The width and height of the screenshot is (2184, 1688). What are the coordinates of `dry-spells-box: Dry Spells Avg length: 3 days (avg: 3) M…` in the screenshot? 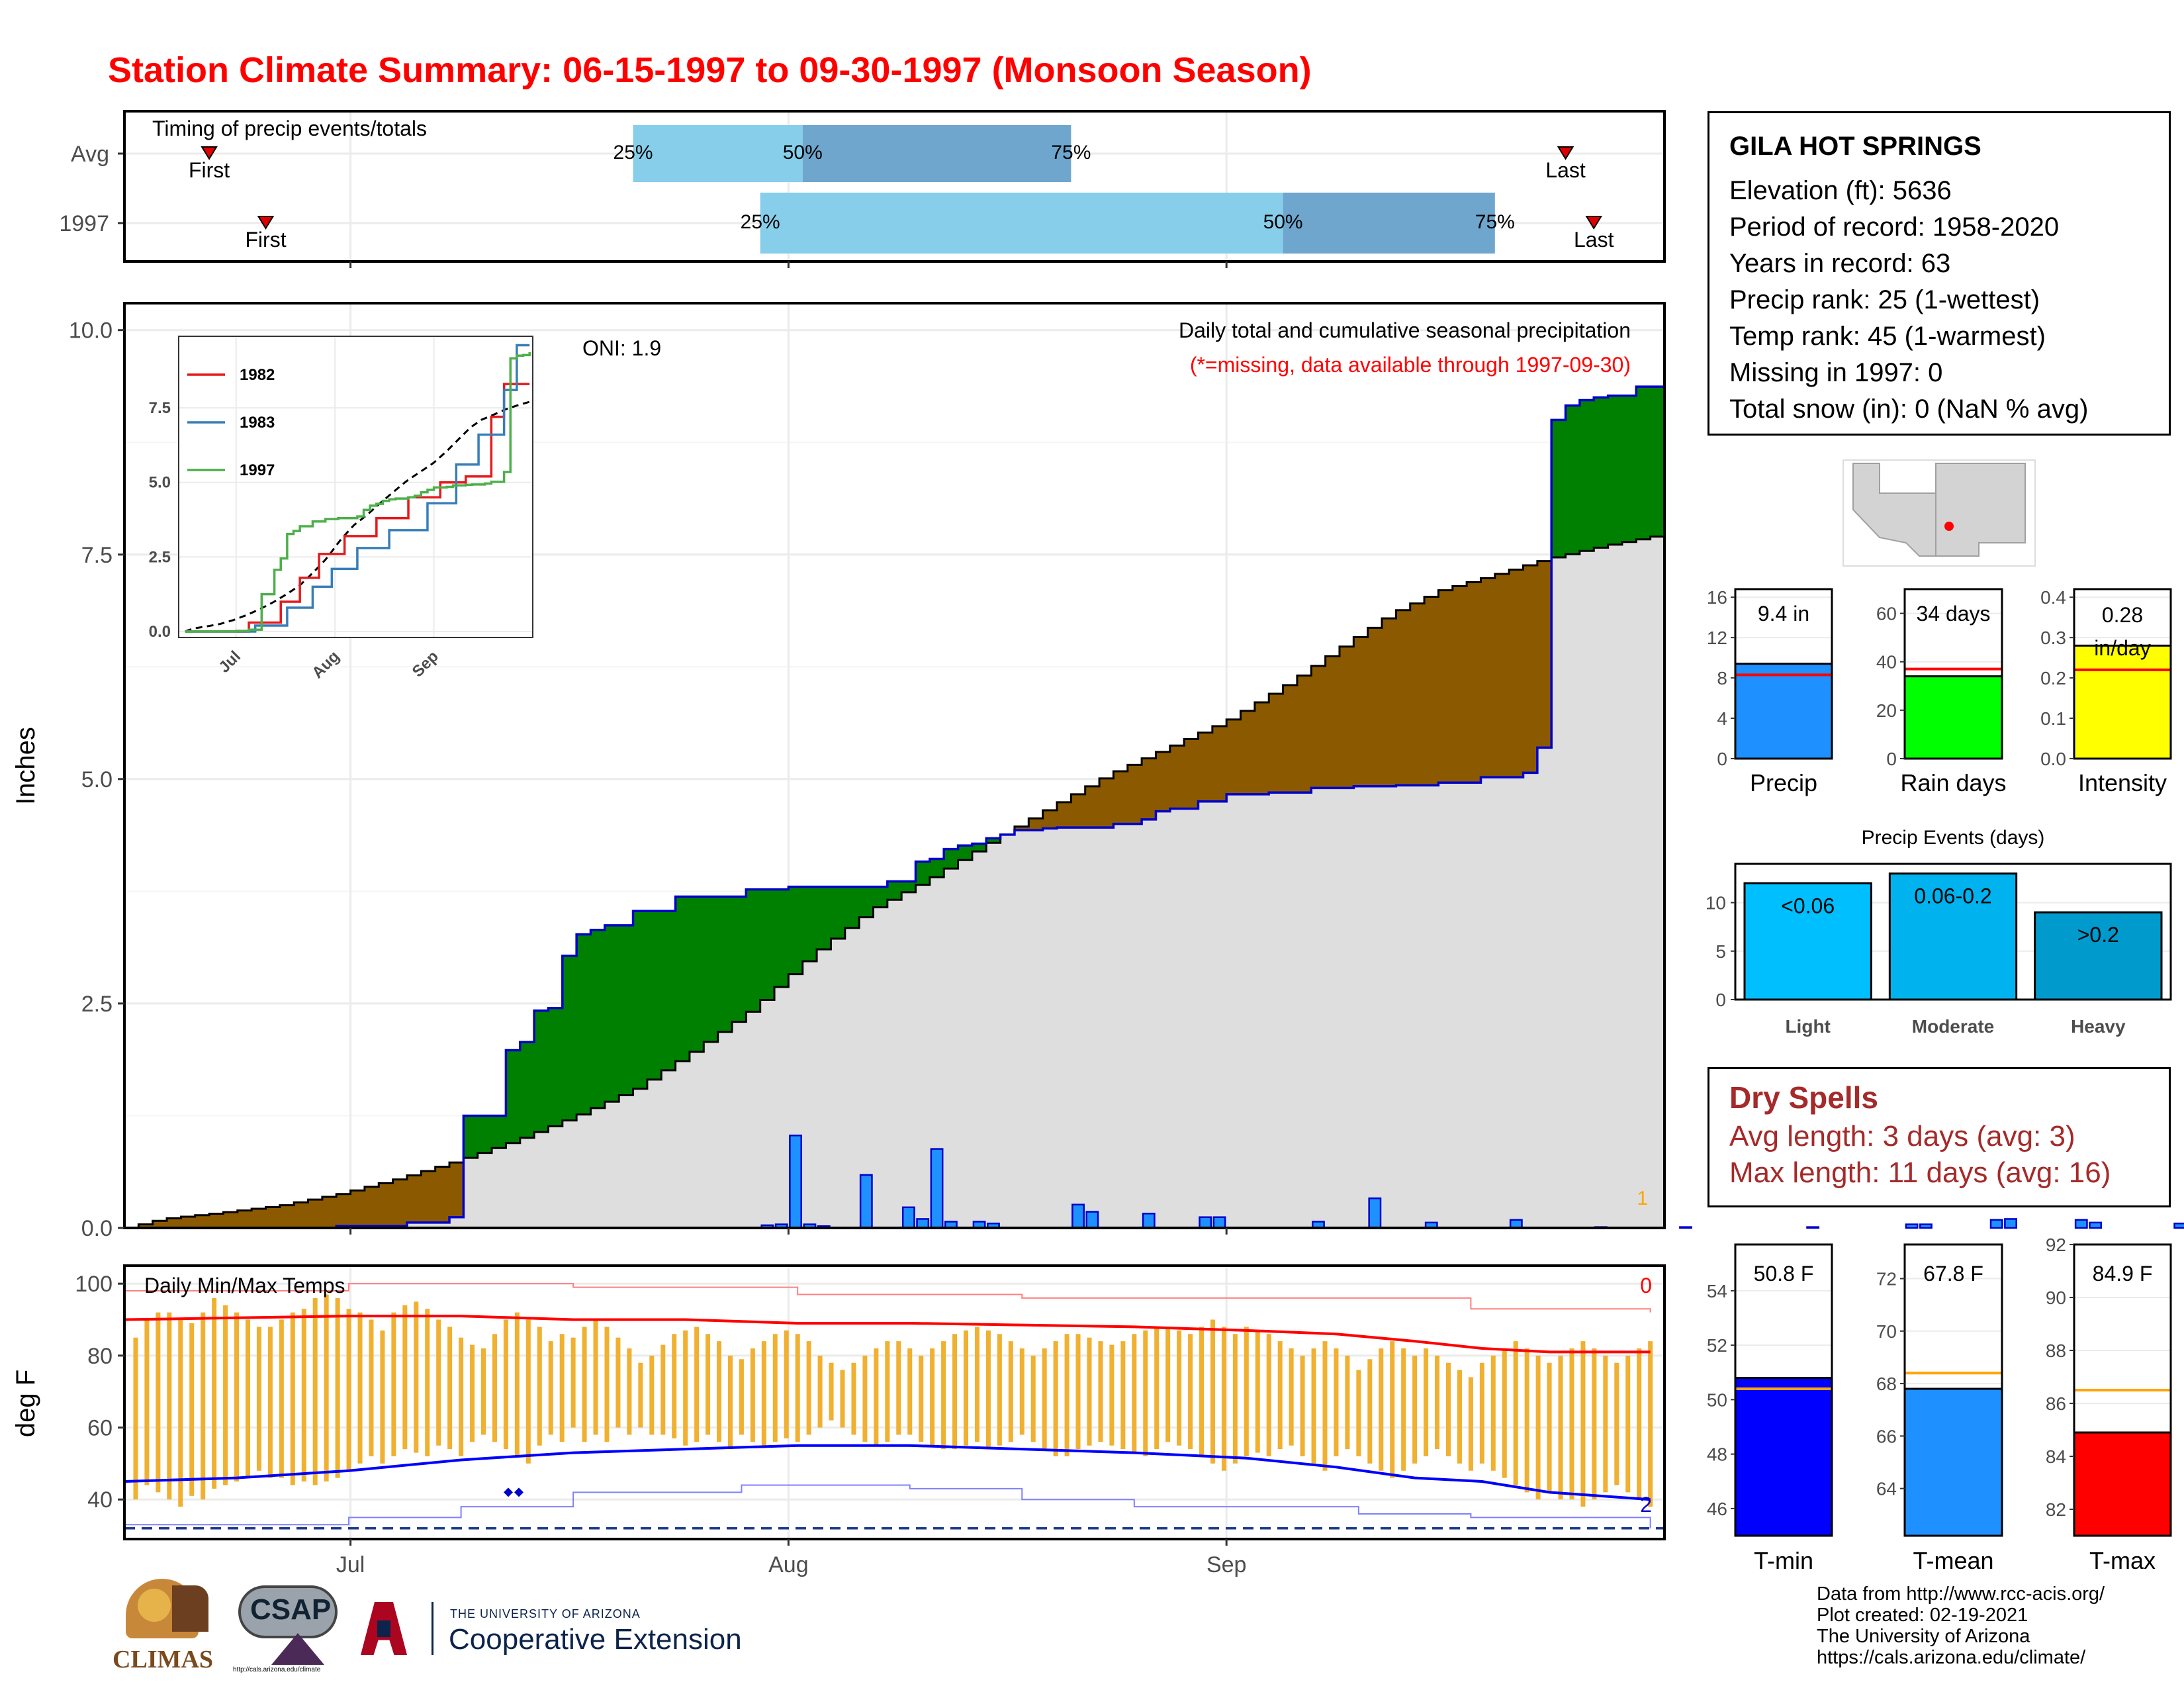 It's located at (1939, 1137).